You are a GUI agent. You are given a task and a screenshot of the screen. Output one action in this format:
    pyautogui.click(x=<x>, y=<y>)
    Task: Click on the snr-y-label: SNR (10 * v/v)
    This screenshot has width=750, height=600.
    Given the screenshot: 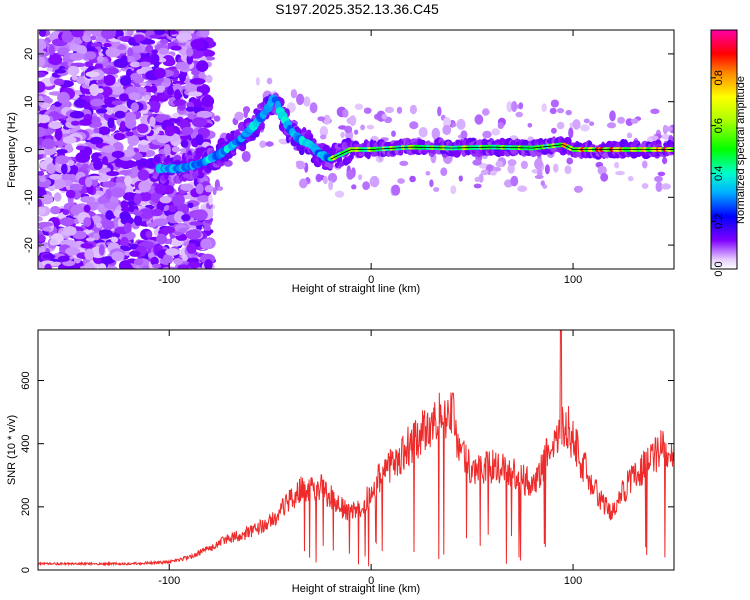 What is the action you would take?
    pyautogui.click(x=12, y=450)
    